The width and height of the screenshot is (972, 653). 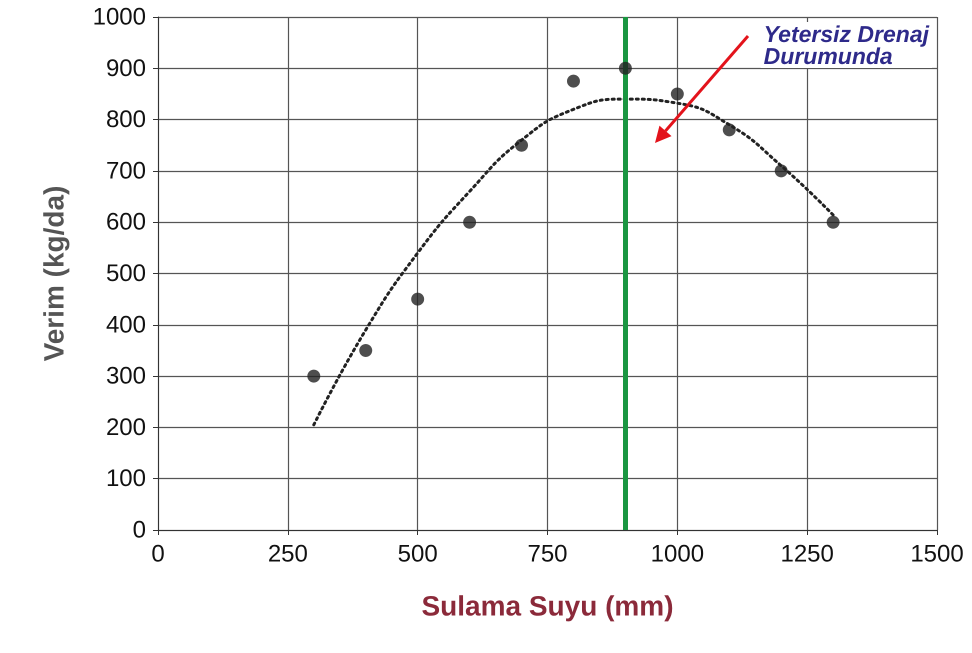 I want to click on y-tick-label: 0, so click(x=139, y=530).